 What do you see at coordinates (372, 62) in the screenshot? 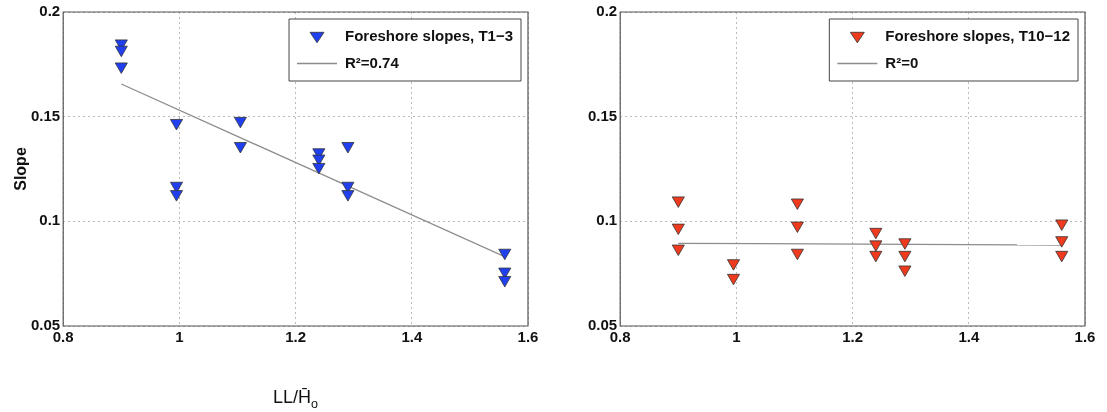
I see `legend-label: R²=0.74` at bounding box center [372, 62].